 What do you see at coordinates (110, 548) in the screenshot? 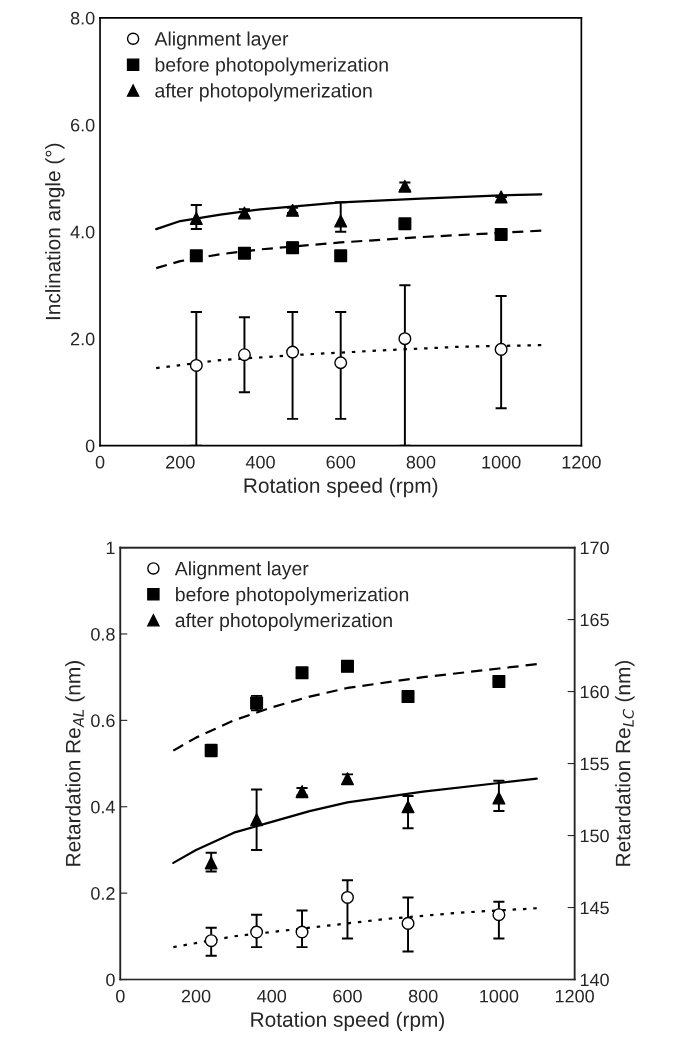
I see `y-tick-label: 1` at bounding box center [110, 548].